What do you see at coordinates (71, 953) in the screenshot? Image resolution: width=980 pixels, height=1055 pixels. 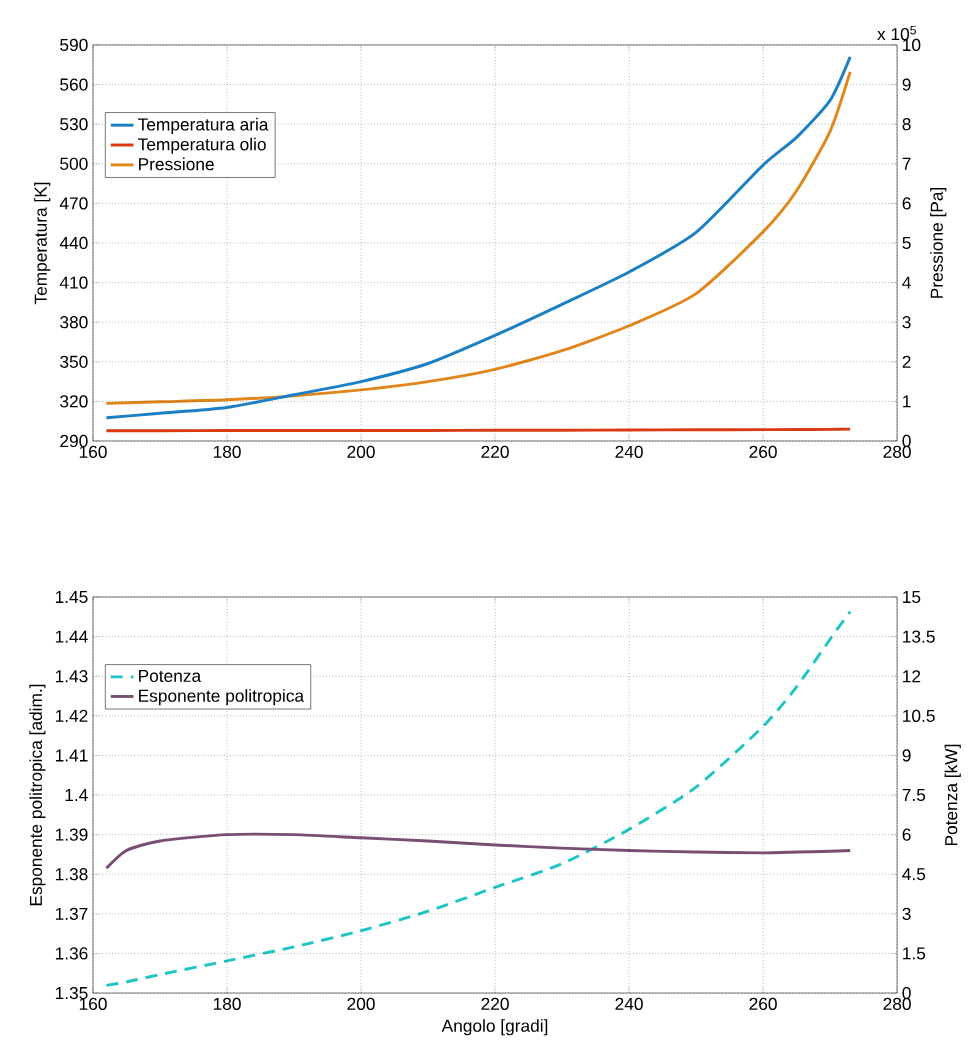 I see `y-tick-label: 1.36` at bounding box center [71, 953].